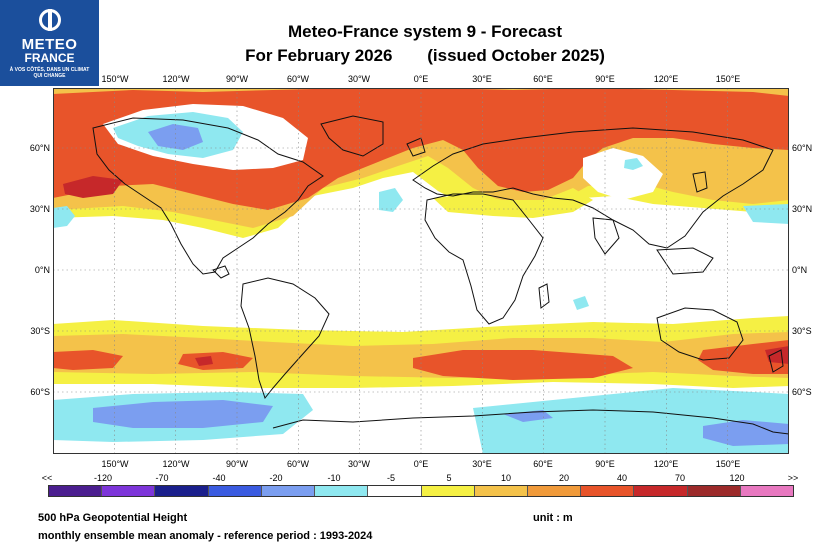 The width and height of the screenshot is (828, 548). Describe the element at coordinates (700, 334) in the screenshot. I see `australia-outline` at that location.